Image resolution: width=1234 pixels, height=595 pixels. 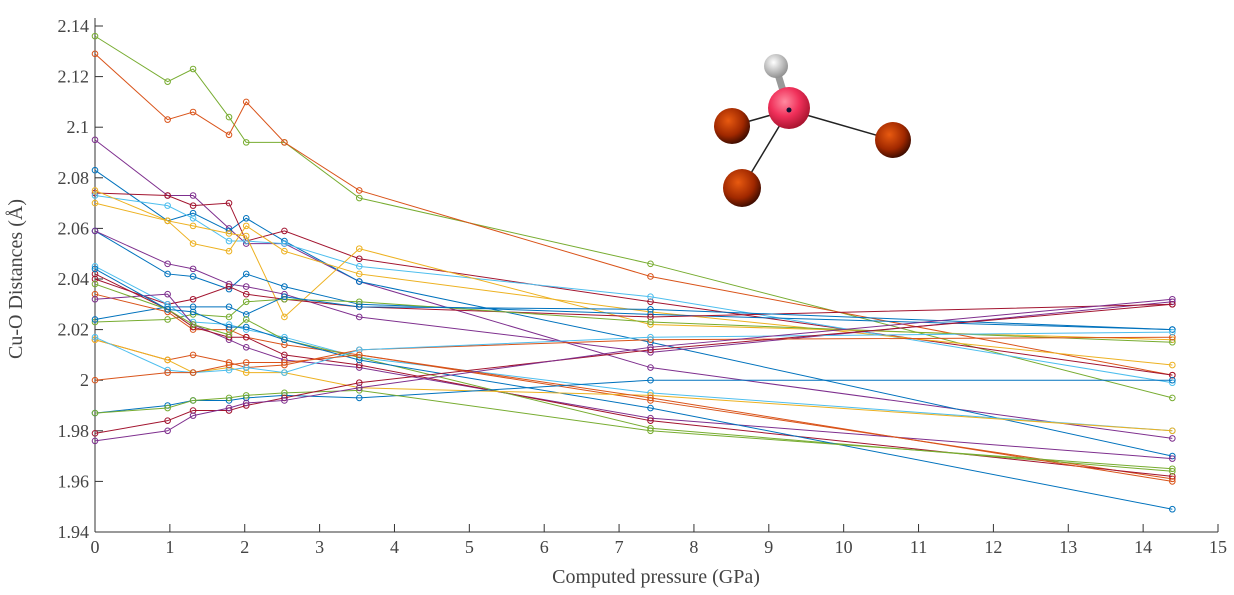 I want to click on x-tick-label: 15, so click(x=1218, y=547).